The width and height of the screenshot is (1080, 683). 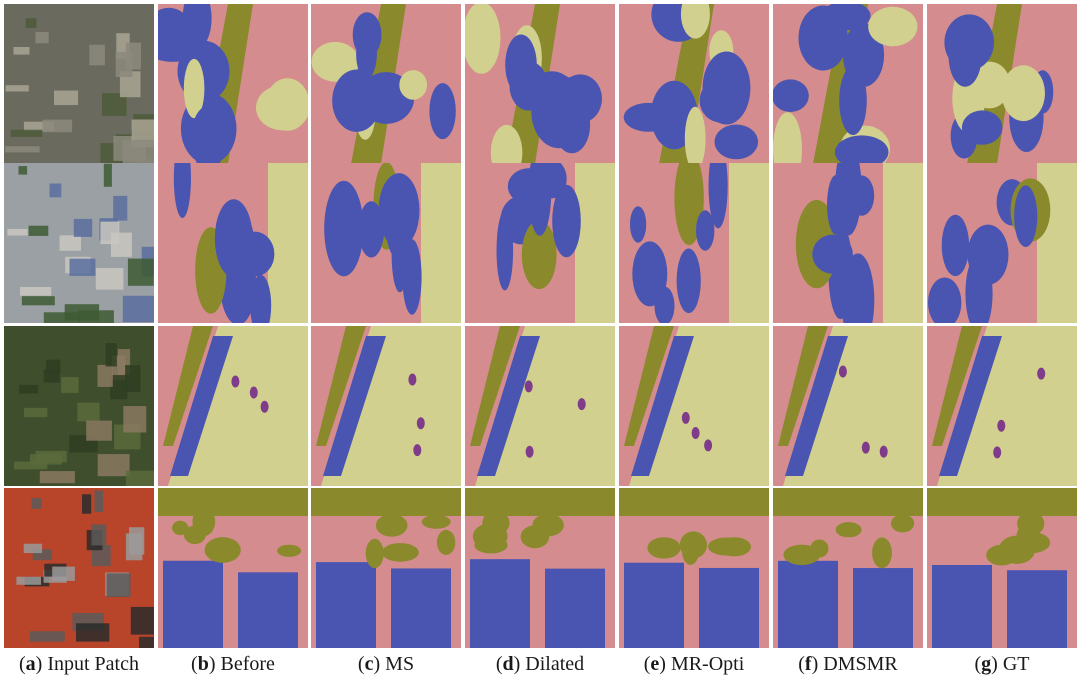 I want to click on caption-e: (e) MR-Opti, so click(x=694, y=664).